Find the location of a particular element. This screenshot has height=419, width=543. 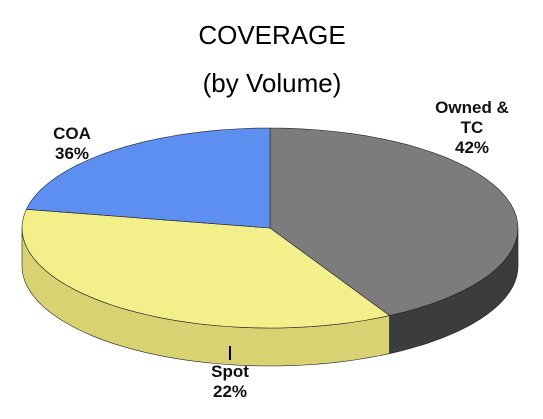

slice-label: COA 36% is located at coordinates (72, 144).